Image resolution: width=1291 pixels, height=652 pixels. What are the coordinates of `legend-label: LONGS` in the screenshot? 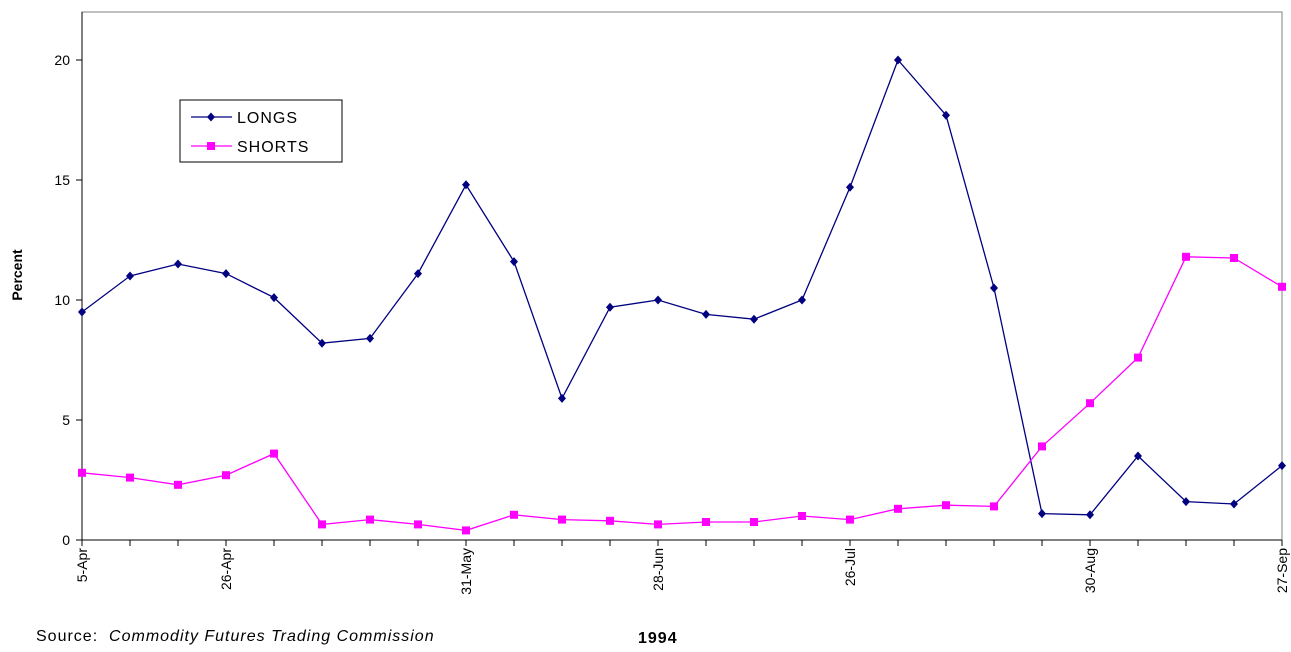 It's located at (267, 118).